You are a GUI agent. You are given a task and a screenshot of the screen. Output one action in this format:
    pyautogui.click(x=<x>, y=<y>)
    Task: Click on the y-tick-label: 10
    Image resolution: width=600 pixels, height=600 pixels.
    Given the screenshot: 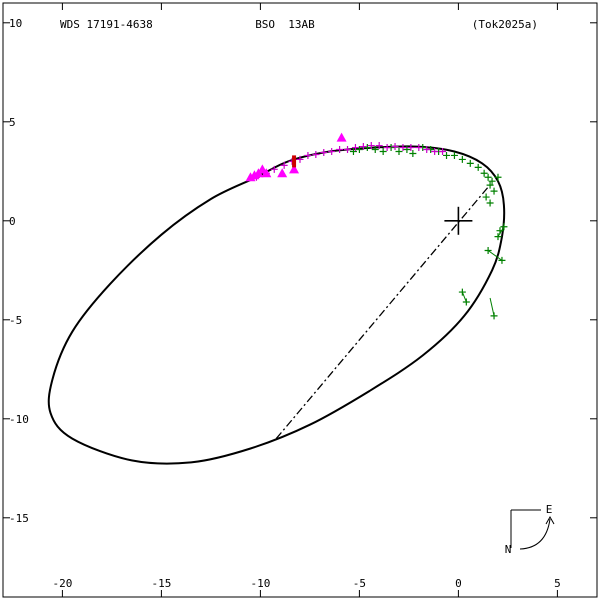 What is the action you would take?
    pyautogui.click(x=15, y=23)
    